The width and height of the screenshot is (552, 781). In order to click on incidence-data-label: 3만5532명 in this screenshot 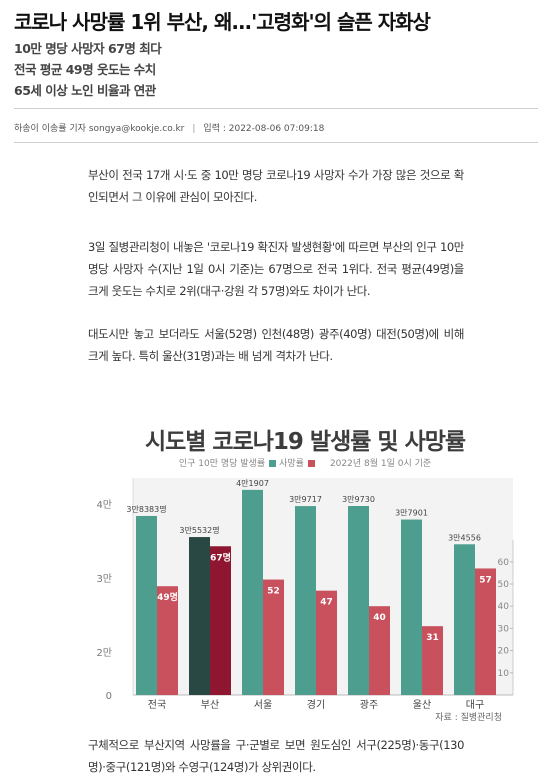, I will do `click(199, 530)`.